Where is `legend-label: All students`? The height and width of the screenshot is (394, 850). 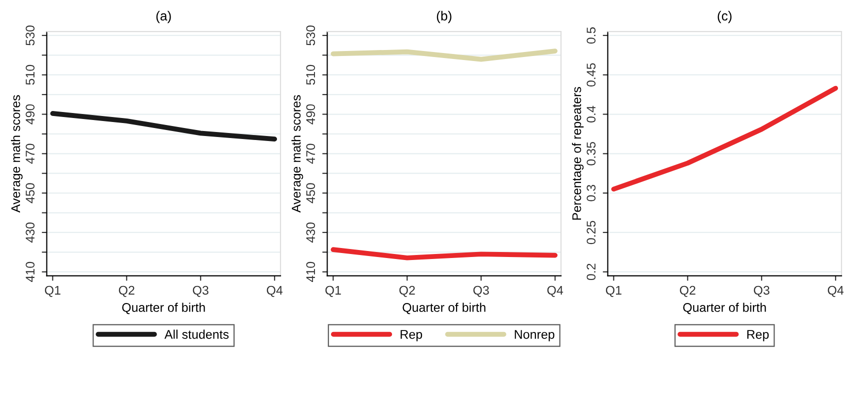
legend-label: All students is located at coordinates (196, 334).